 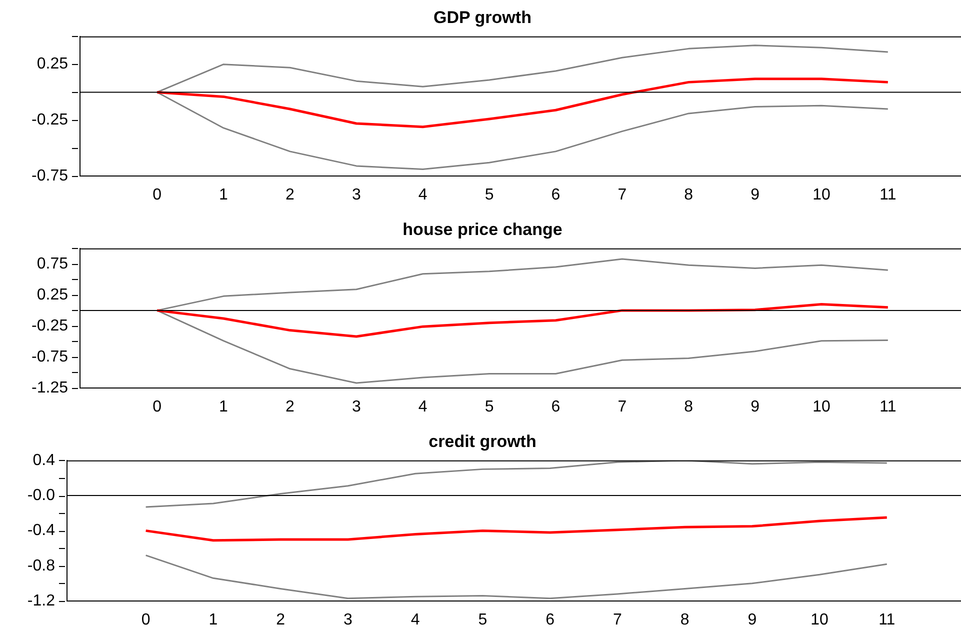 What do you see at coordinates (41, 495) in the screenshot?
I see `y-tick-label: -0.0` at bounding box center [41, 495].